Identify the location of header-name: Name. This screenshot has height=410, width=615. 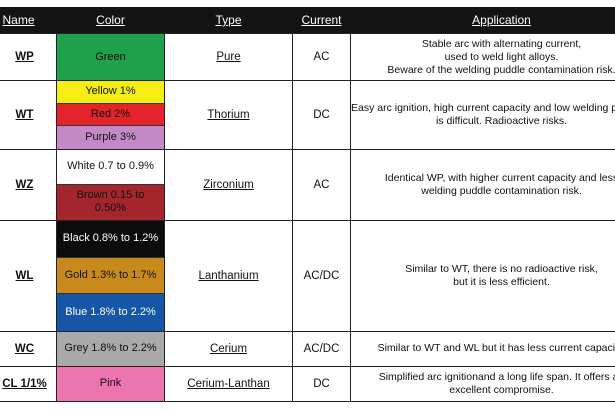
(28, 20).